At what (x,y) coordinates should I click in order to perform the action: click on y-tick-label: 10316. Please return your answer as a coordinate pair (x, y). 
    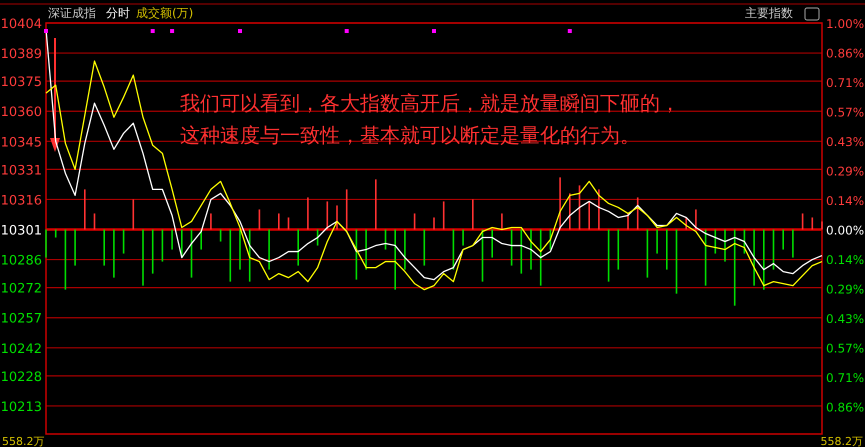
    Looking at the image, I should click on (21, 200).